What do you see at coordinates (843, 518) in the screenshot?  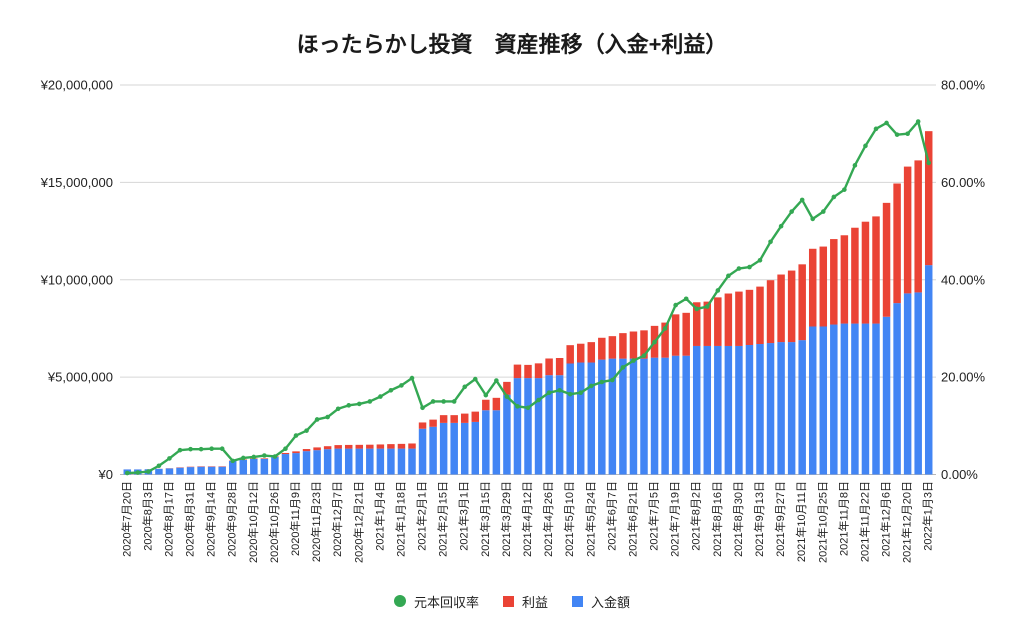 I see `x-tick-label: 2021年11月8日` at bounding box center [843, 518].